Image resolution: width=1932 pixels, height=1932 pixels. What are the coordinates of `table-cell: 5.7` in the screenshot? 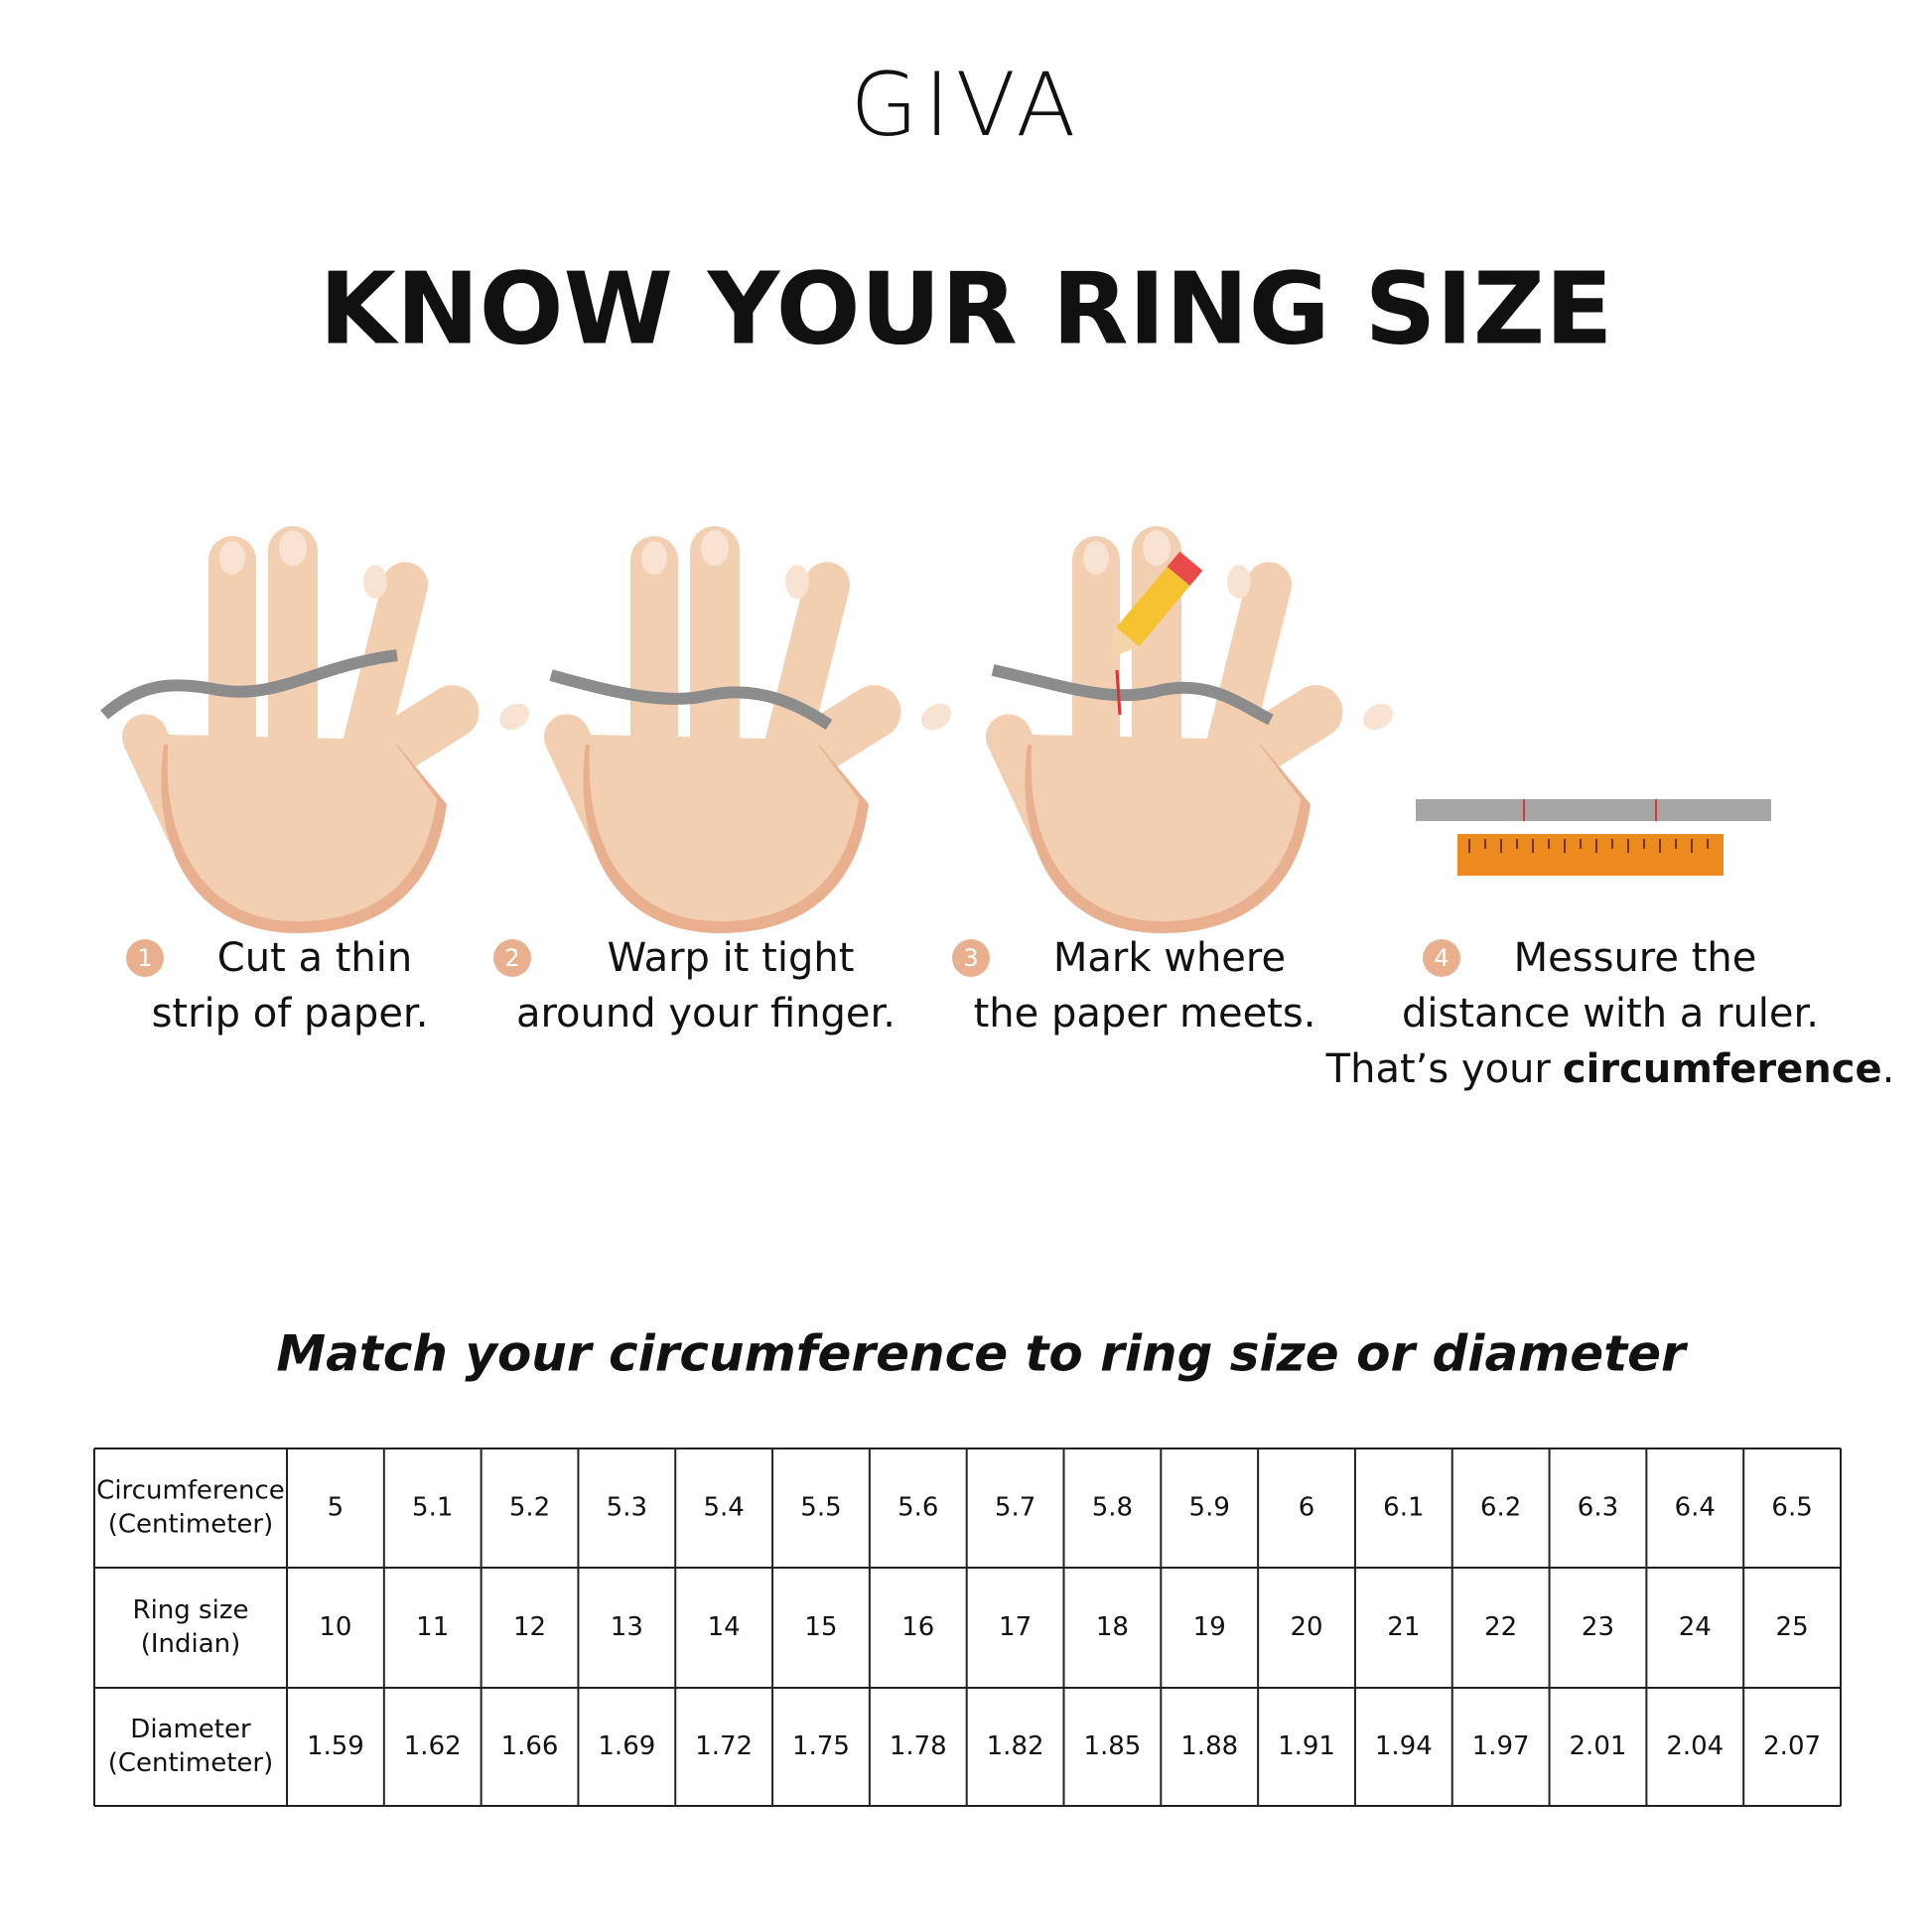 It's located at (1015, 1508).